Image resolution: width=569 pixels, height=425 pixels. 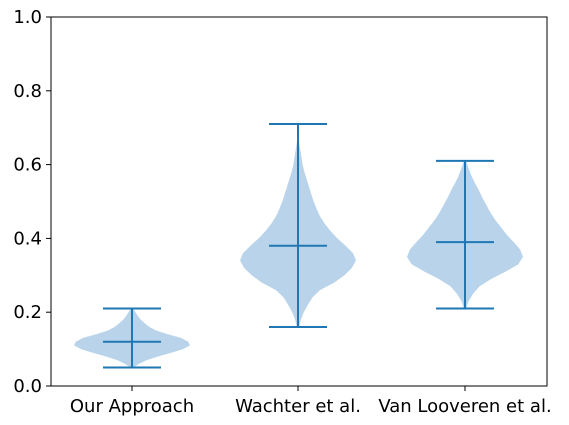 What do you see at coordinates (464, 406) in the screenshot?
I see `x-tick-label: Van Looveren et al.` at bounding box center [464, 406].